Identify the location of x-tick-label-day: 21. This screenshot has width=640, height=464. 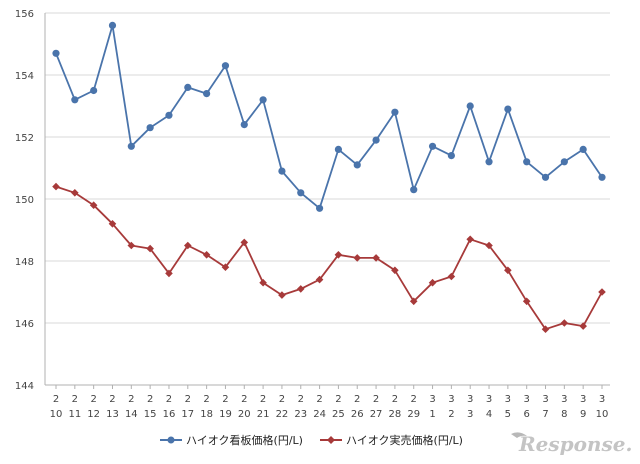
(263, 414).